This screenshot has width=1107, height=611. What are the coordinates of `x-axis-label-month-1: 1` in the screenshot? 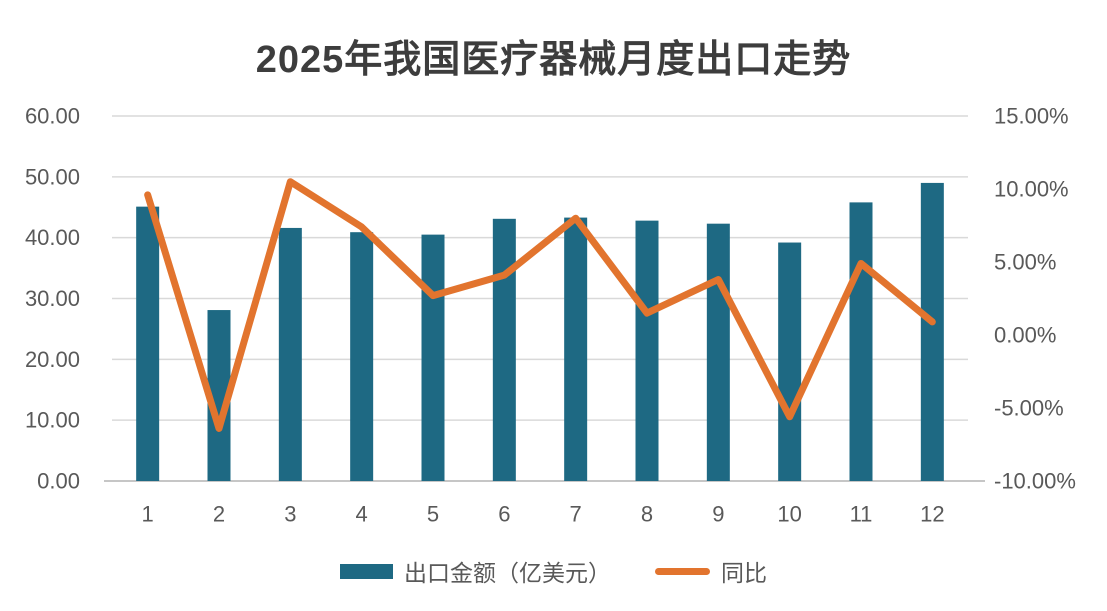 It's located at (148, 514).